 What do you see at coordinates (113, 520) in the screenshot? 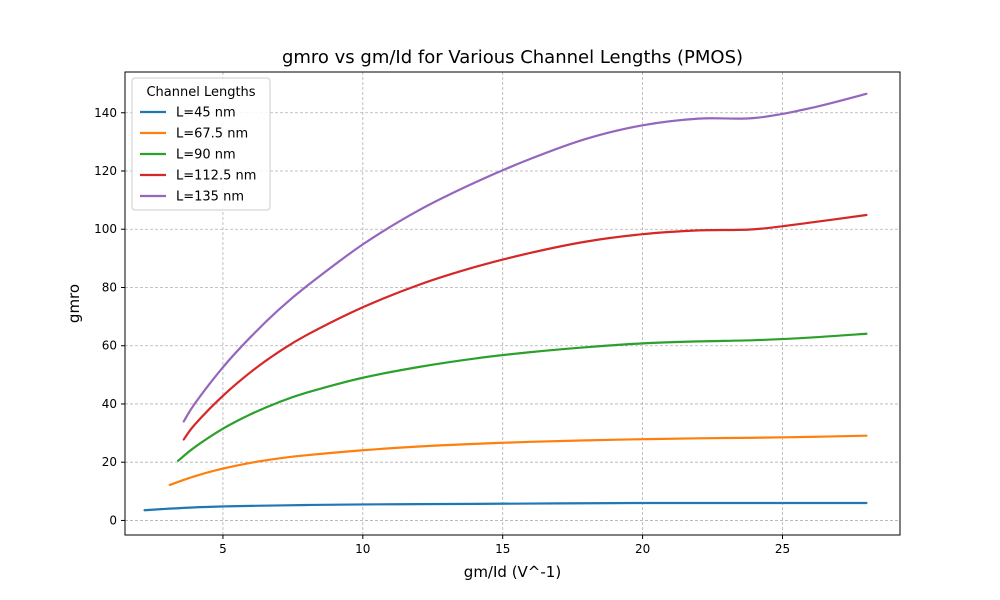
I see `y-tick-label: 0` at bounding box center [113, 520].